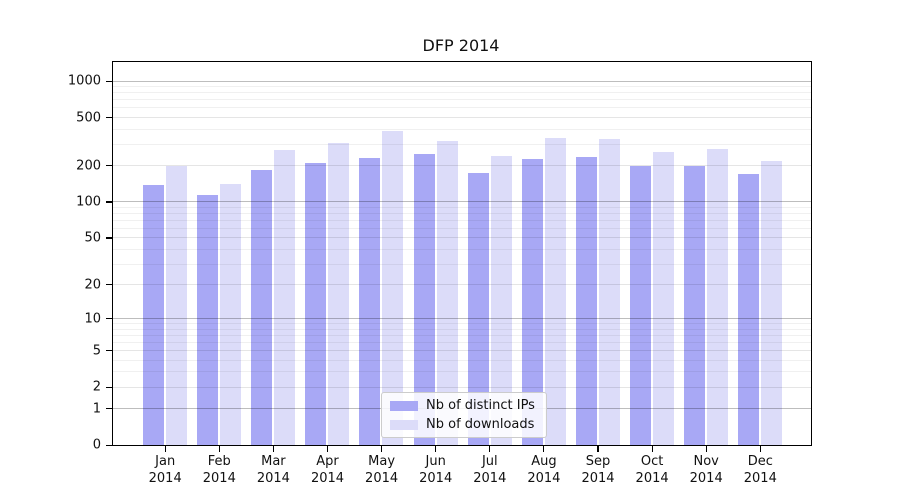 Image resolution: width=900 pixels, height=500 pixels. I want to click on bar-distinct-ips-jan, so click(153, 315).